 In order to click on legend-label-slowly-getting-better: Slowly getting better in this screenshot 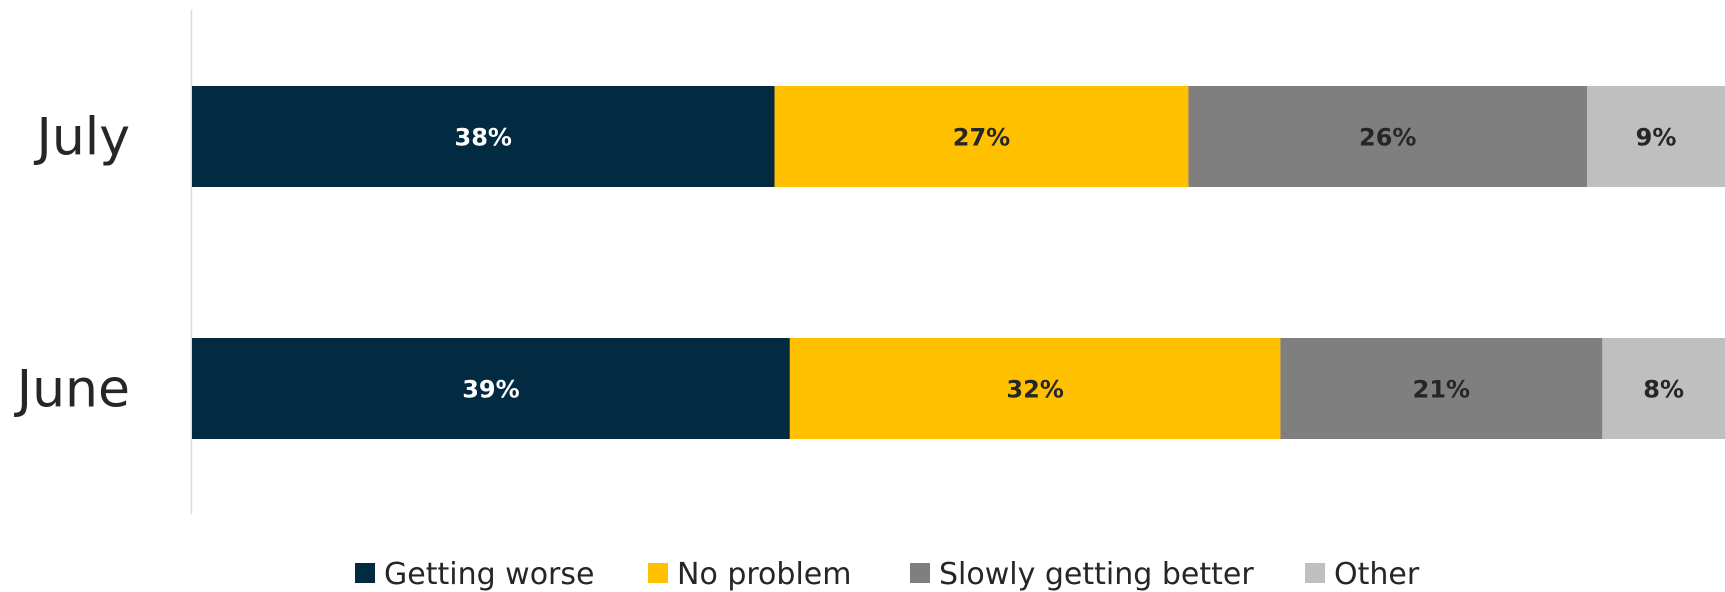, I will do `click(1096, 574)`.